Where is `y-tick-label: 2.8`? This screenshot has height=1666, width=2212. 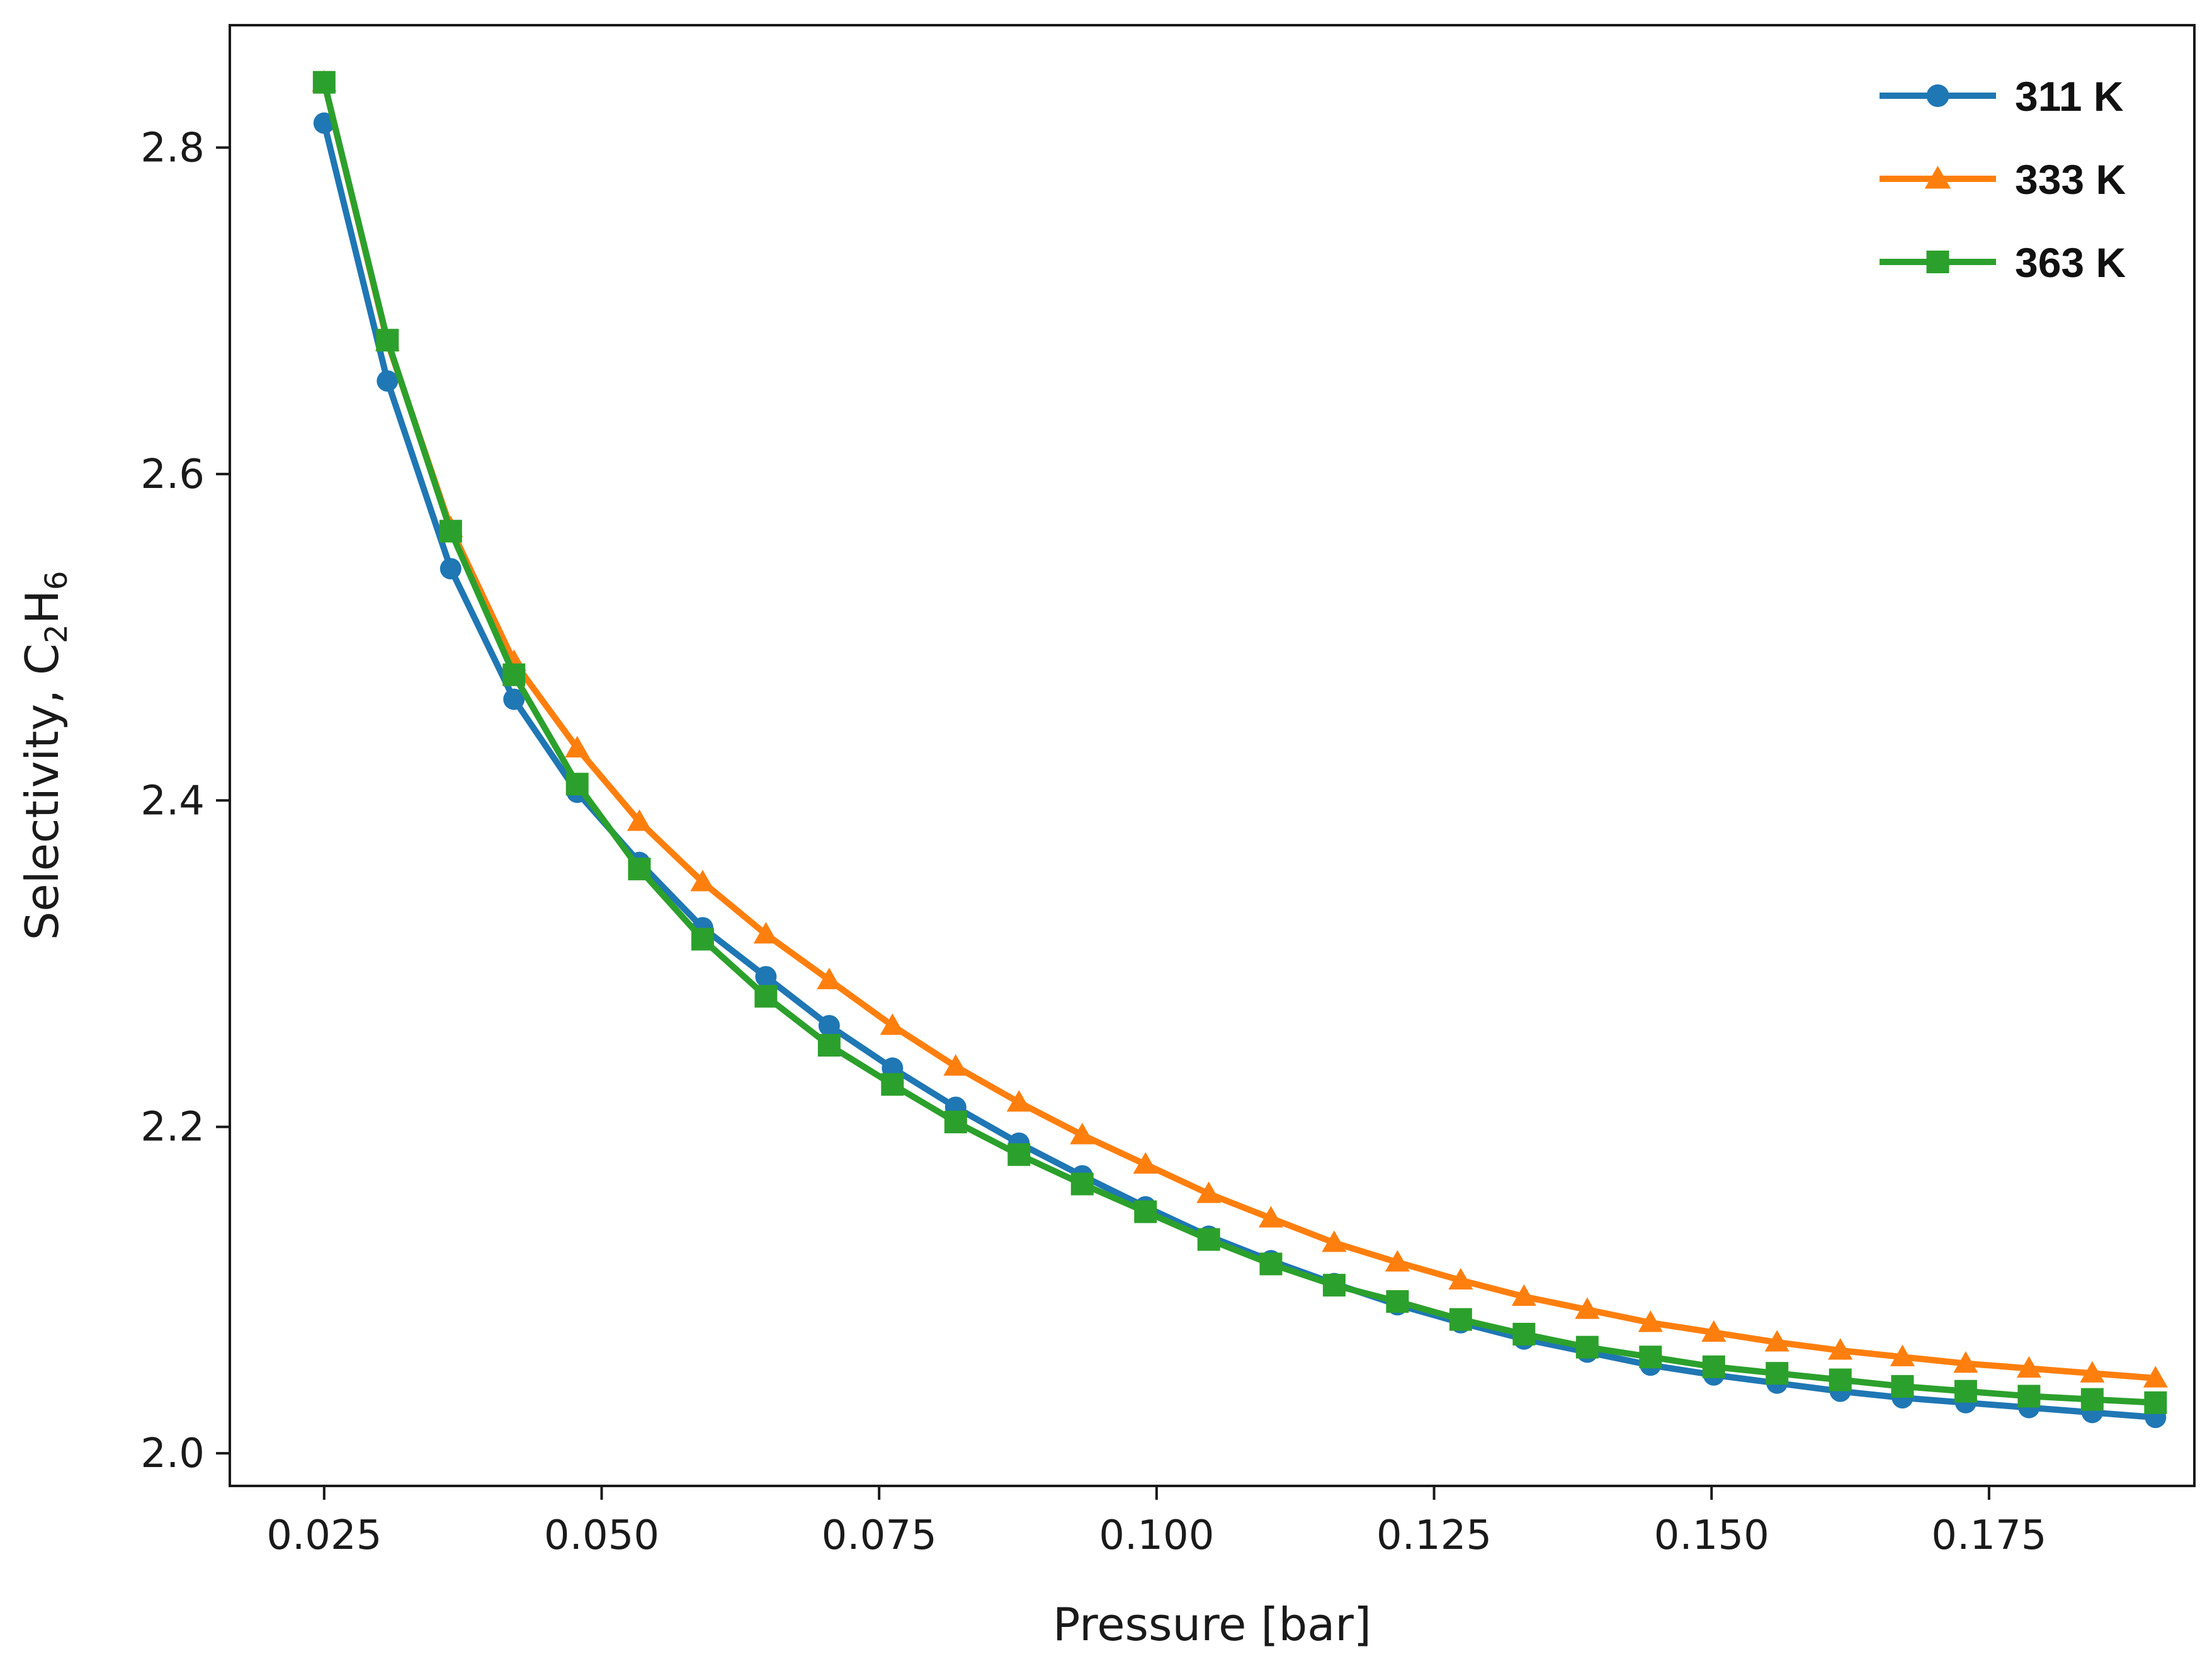 y-tick-label: 2.8 is located at coordinates (172, 148).